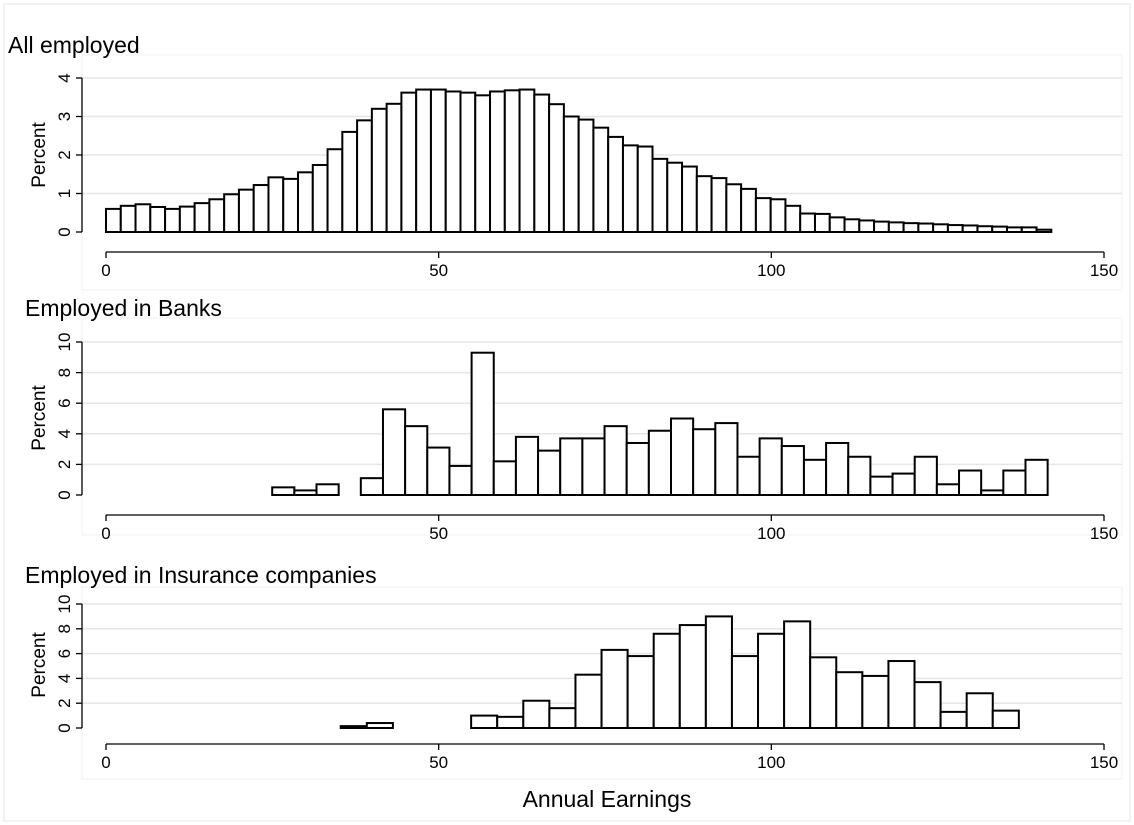 The image size is (1134, 825). I want to click on y-tick-label: 6, so click(64, 402).